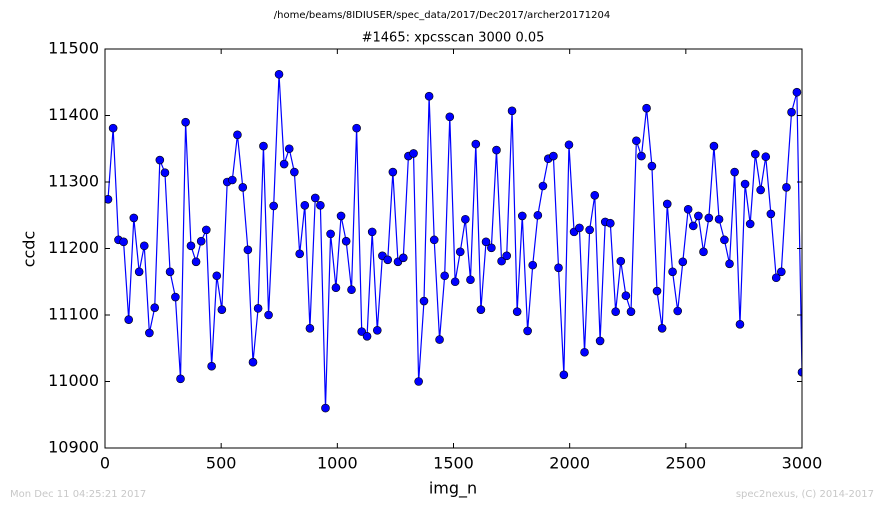 This screenshot has height=509, width=884. I want to click on x-tick-label: 1000, so click(337, 463).